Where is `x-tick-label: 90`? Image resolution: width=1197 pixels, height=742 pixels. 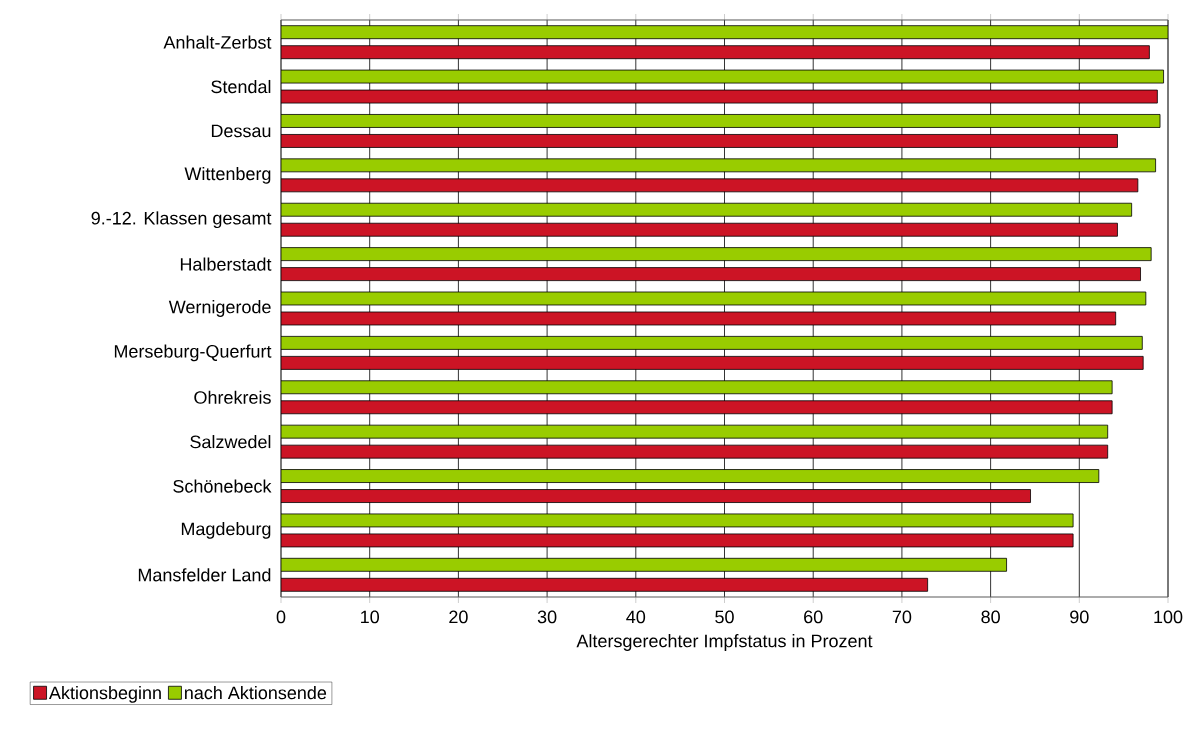
x-tick-label: 90 is located at coordinates (1079, 617).